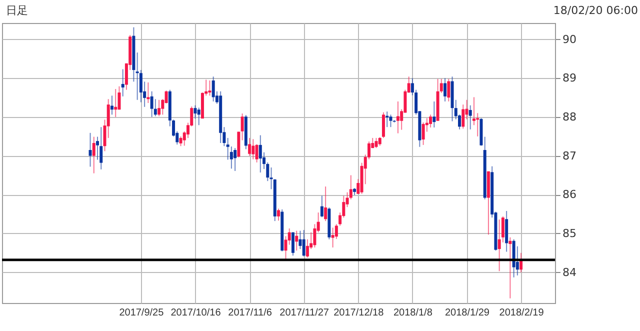 Image resolution: width=640 pixels, height=331 pixels. What do you see at coordinates (305, 313) in the screenshot?
I see `x-tick-label: 2017/11/27` at bounding box center [305, 313].